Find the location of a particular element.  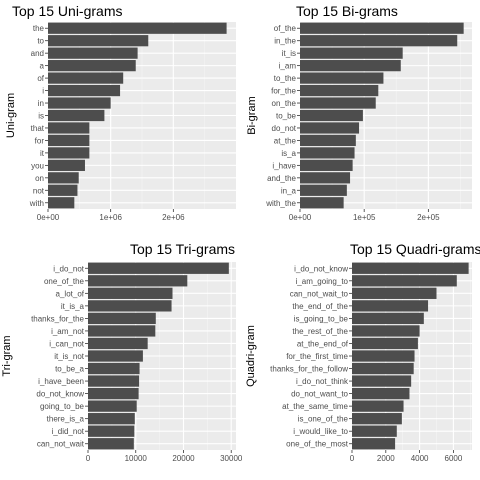

uni-y-tick-label: in is located at coordinates (41, 103).